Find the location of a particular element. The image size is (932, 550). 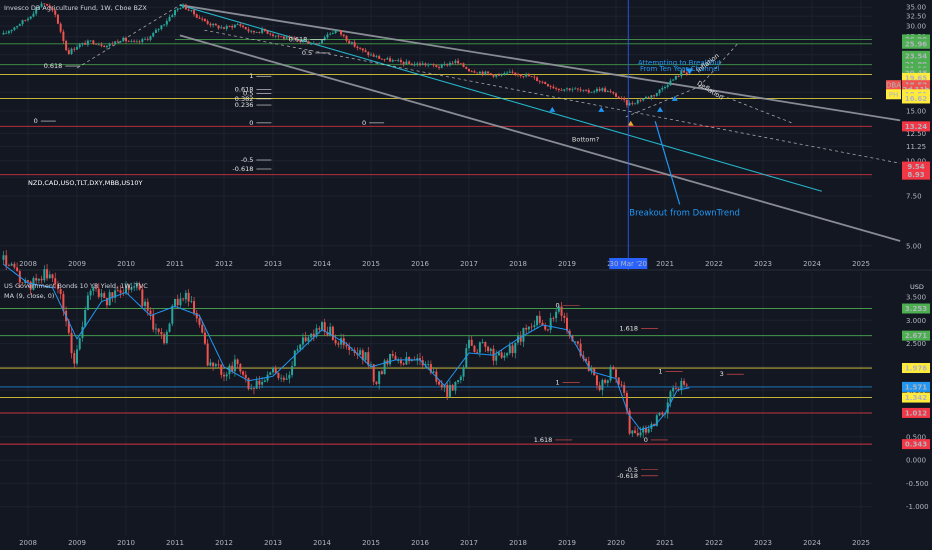

annotation-5: Breakout from DownTrend is located at coordinates (684, 214).